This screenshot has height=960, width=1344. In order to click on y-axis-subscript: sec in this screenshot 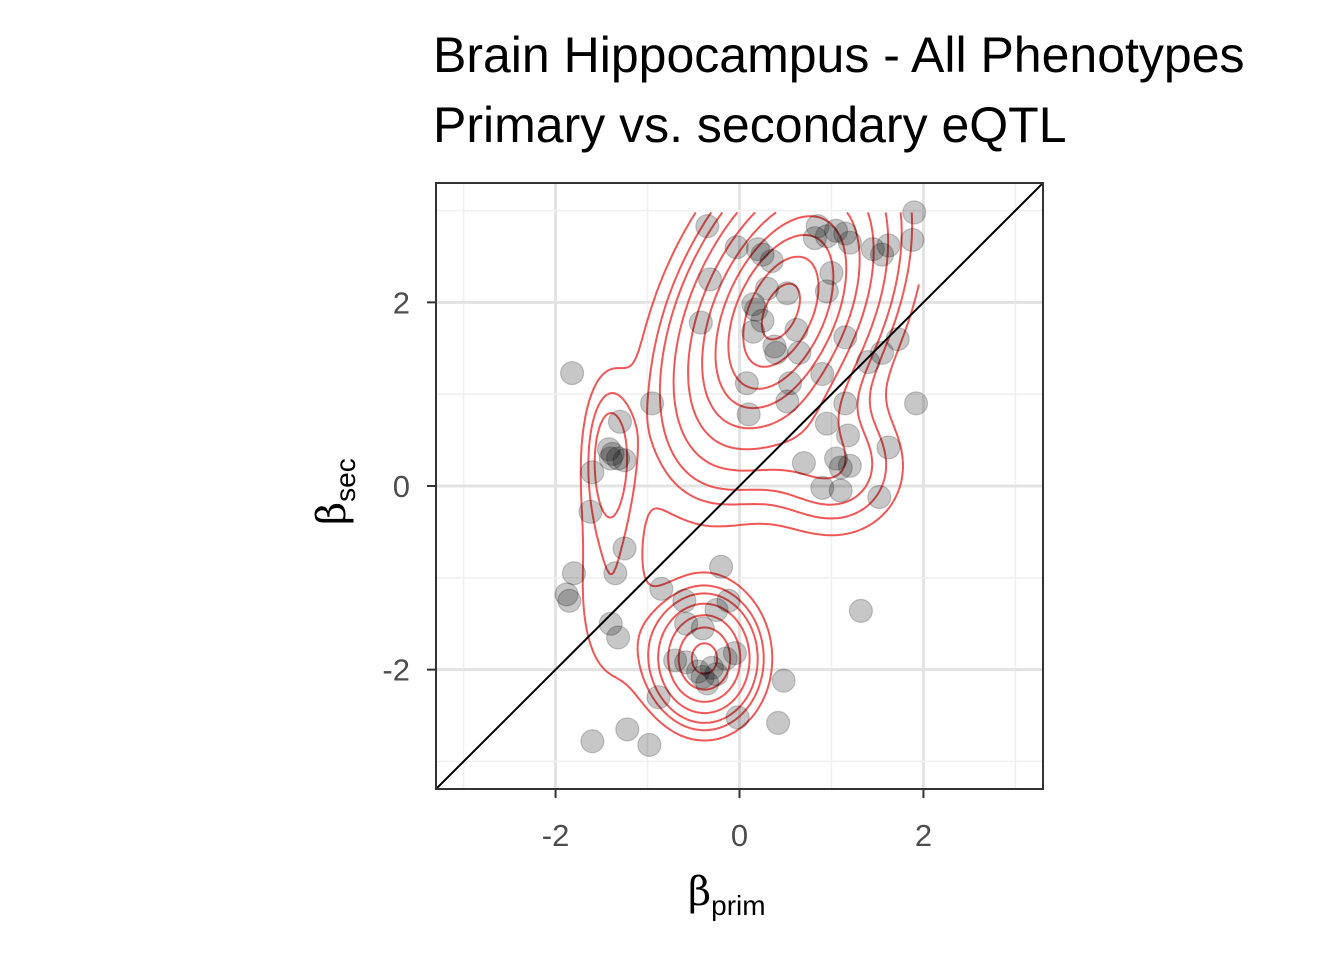, I will do `click(345, 480)`.